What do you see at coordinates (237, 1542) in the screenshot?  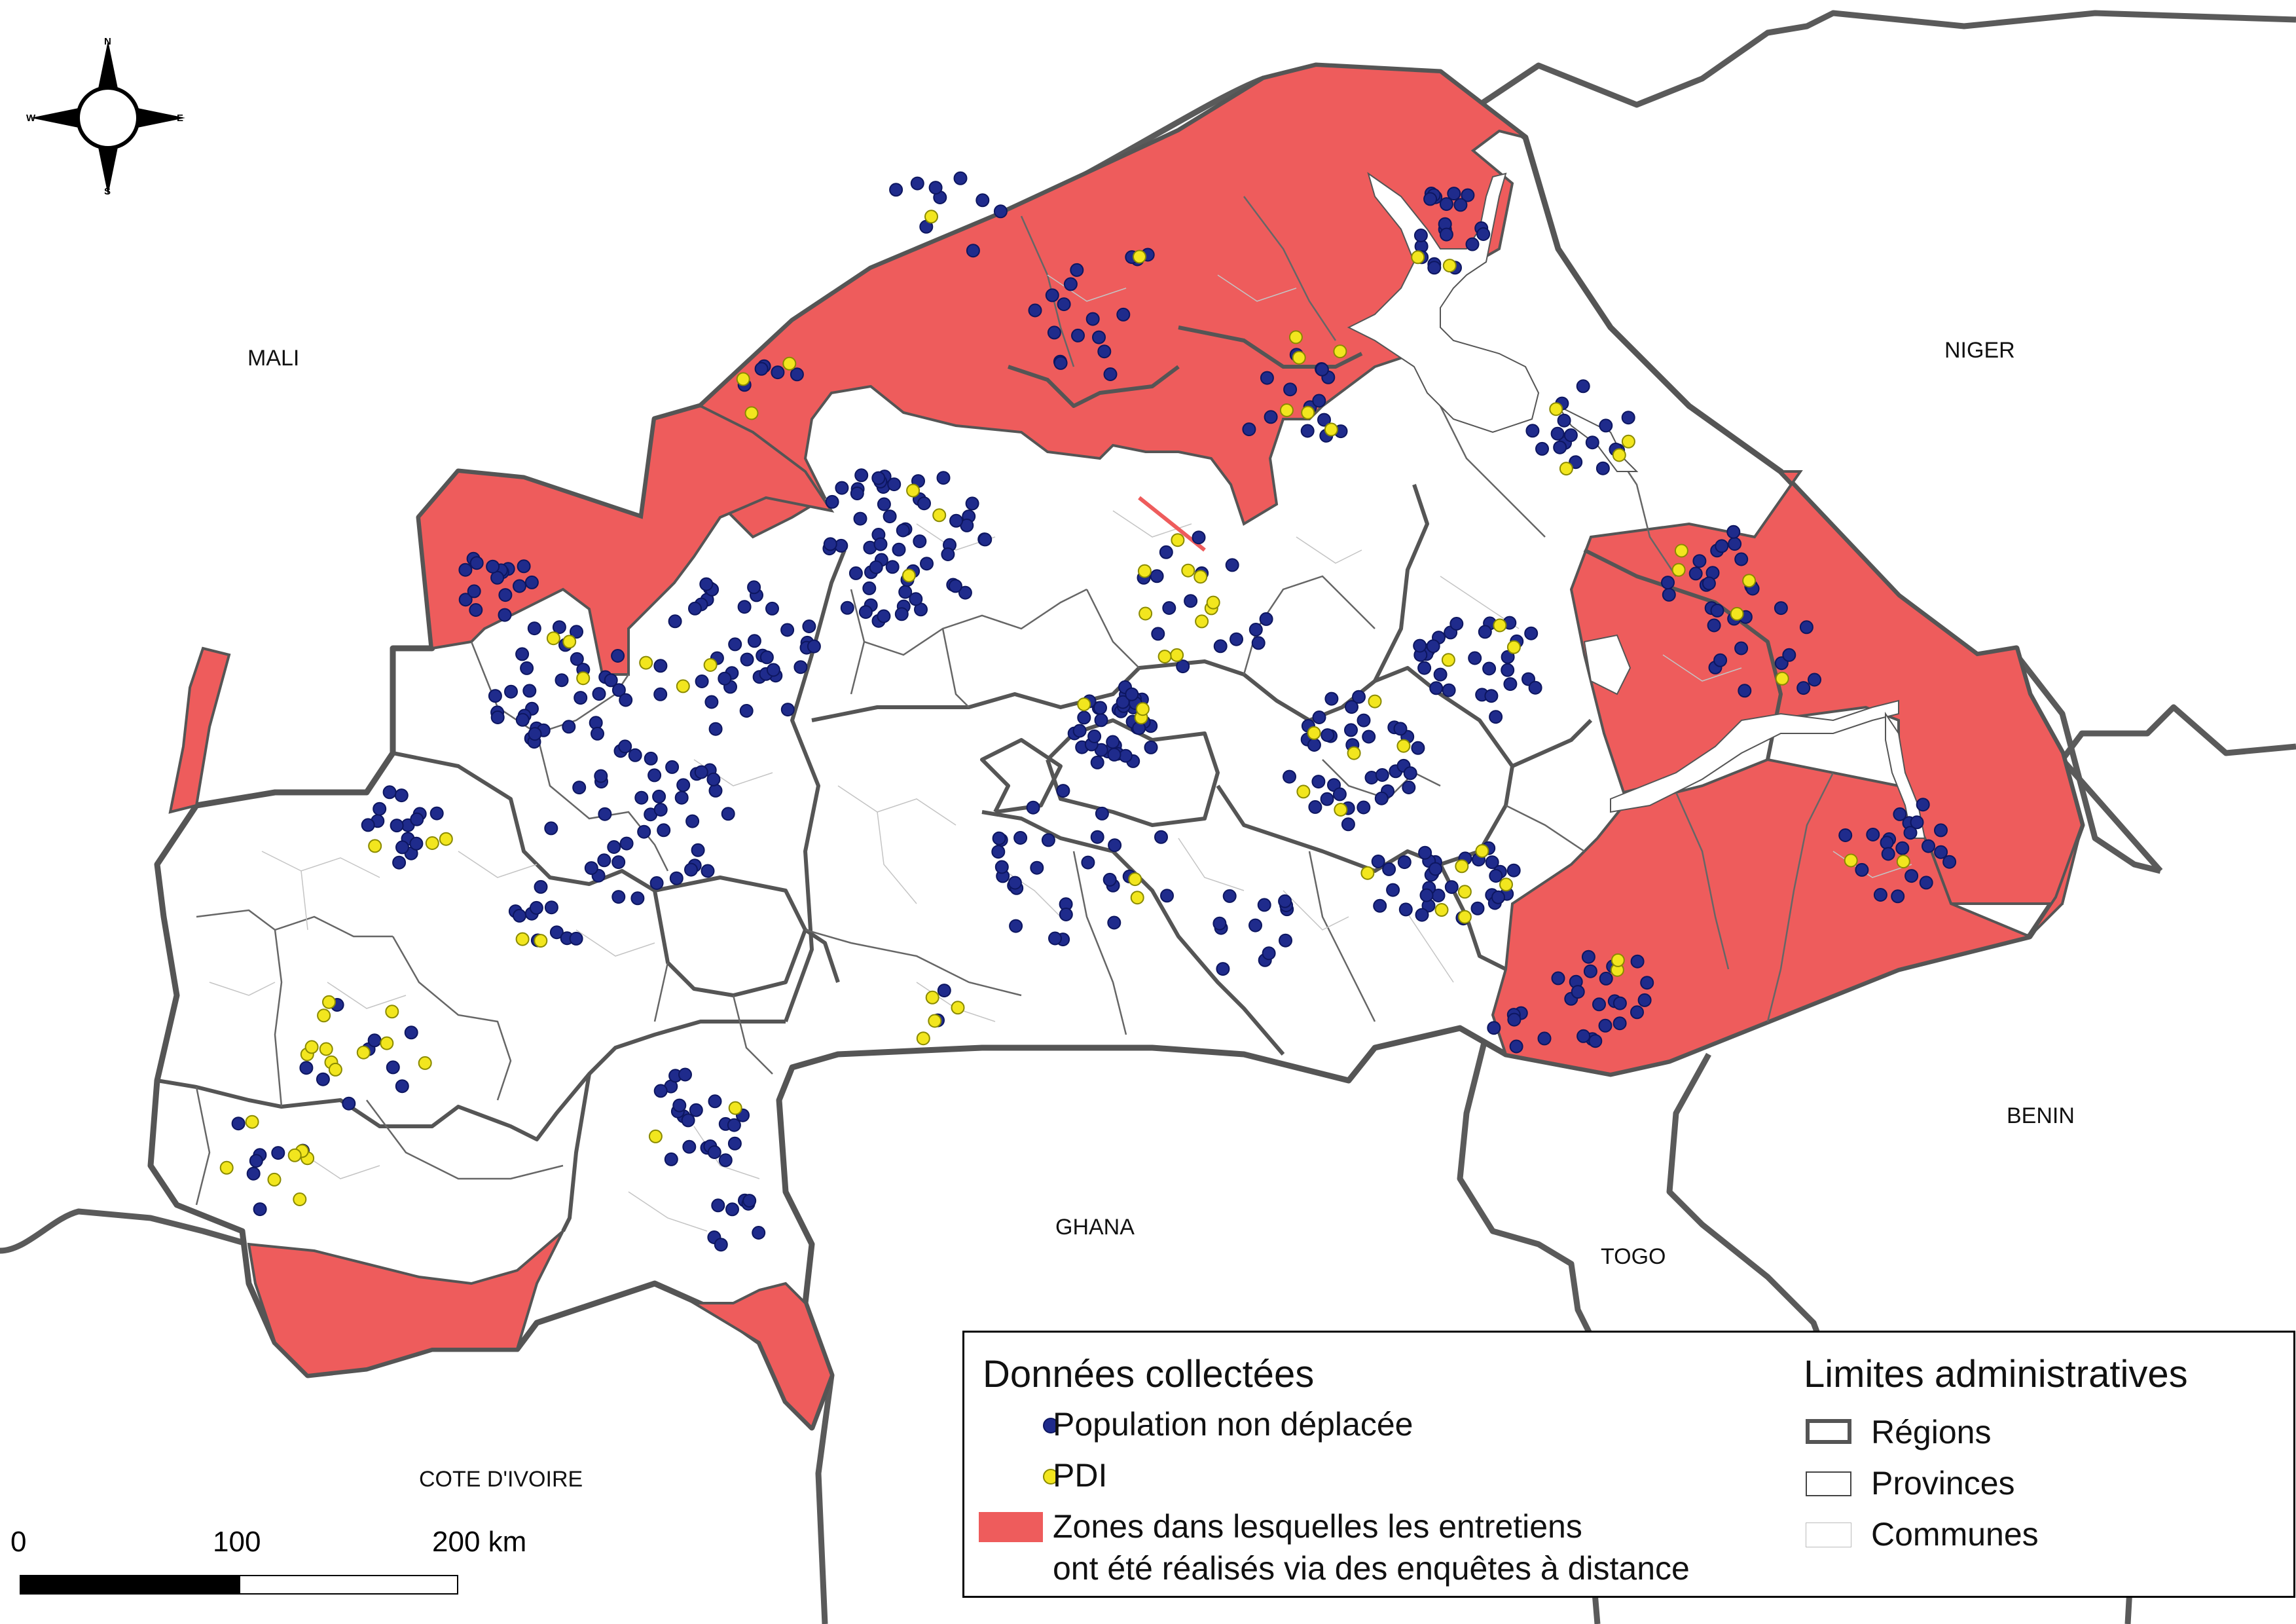 I see `scale-label-100: 100` at bounding box center [237, 1542].